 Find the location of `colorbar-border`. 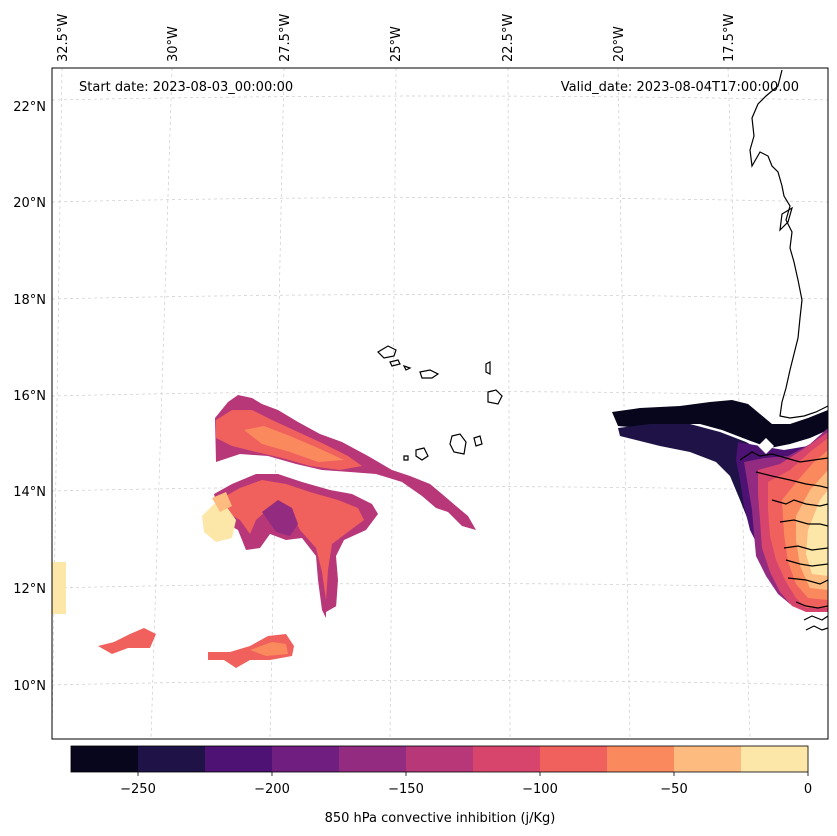

colorbar-border is located at coordinates (439, 759).